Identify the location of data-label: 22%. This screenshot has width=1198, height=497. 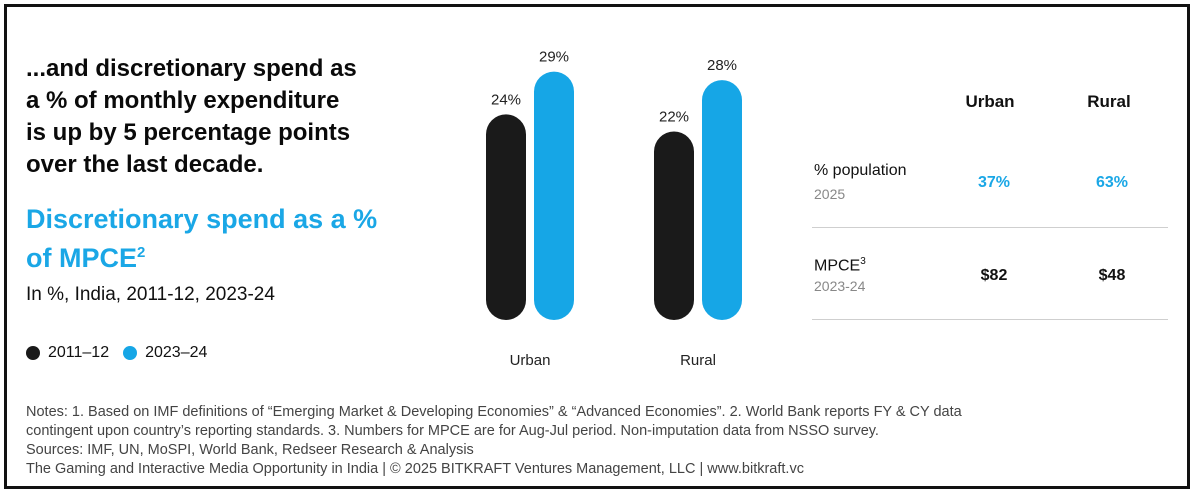
(674, 117).